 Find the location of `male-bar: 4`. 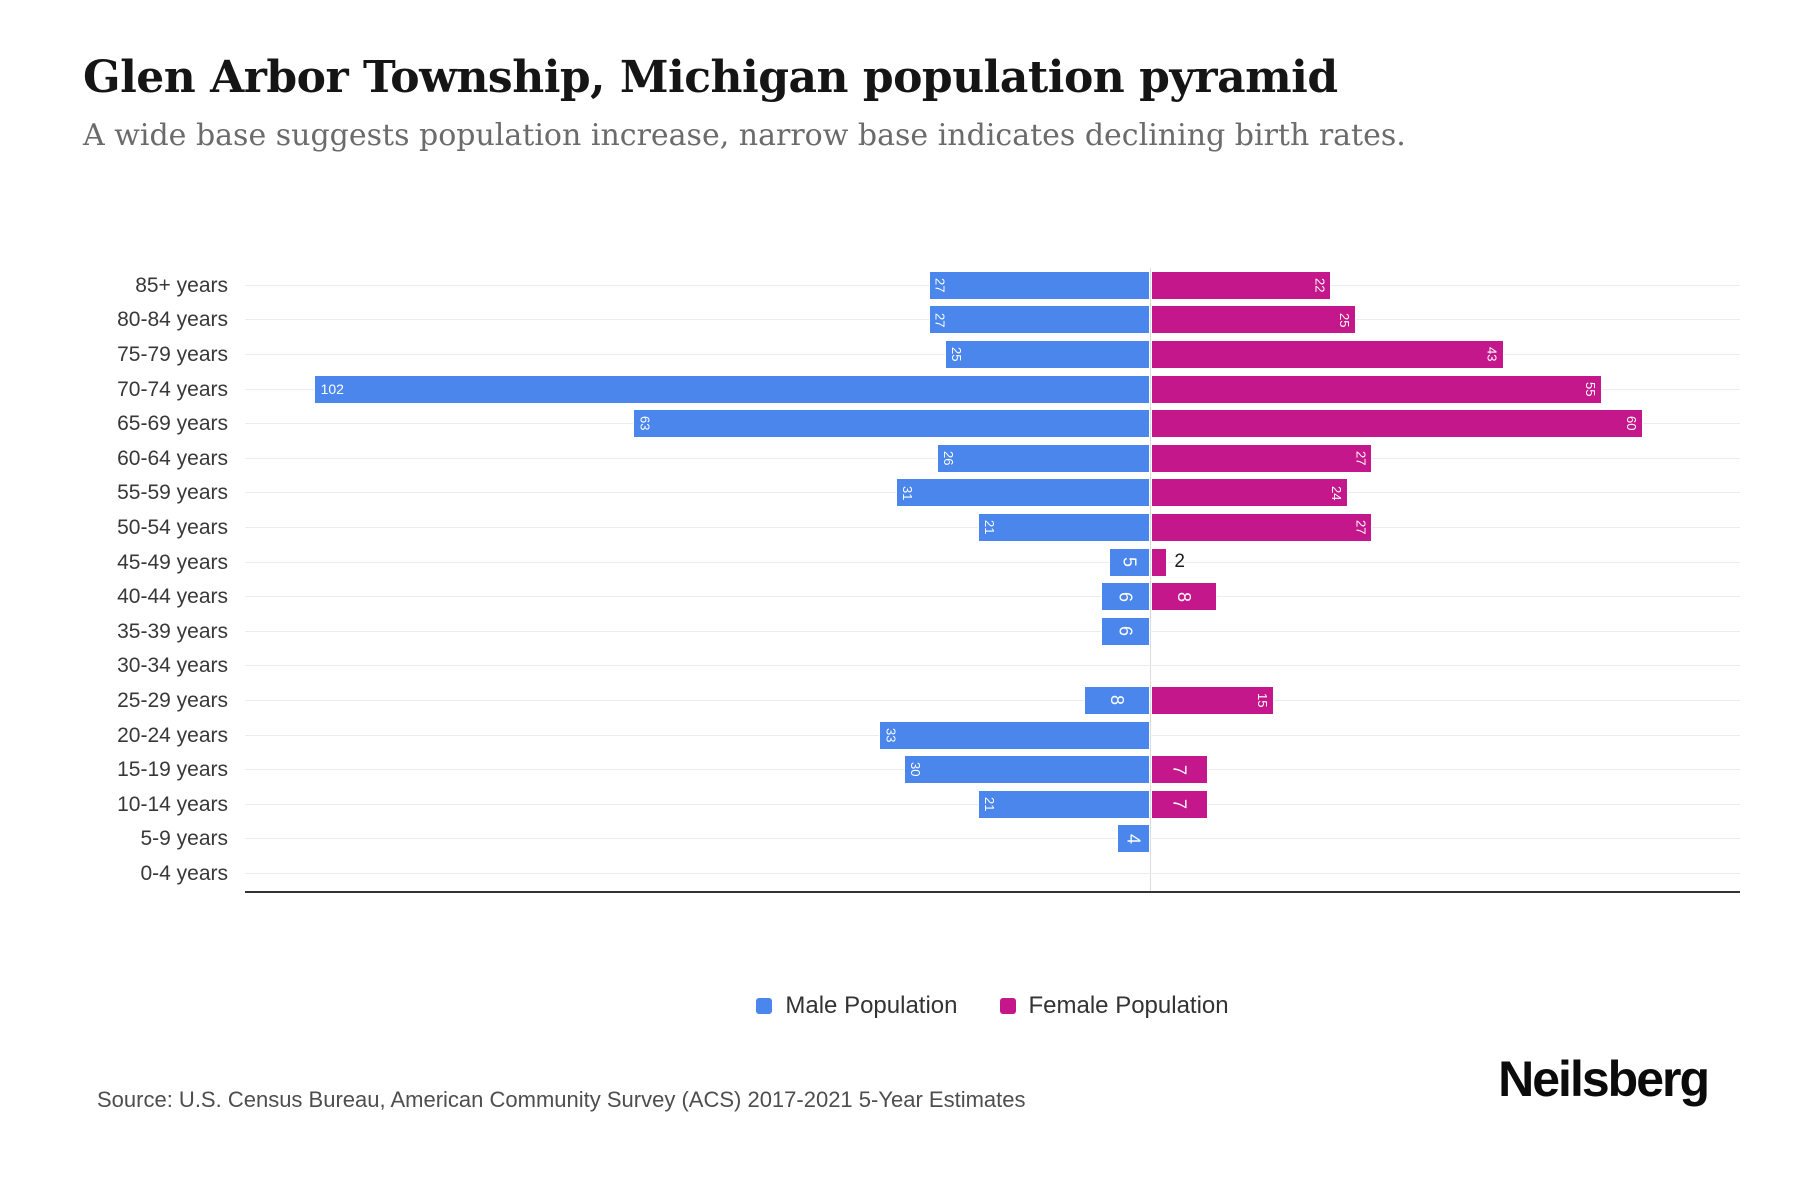

male-bar: 4 is located at coordinates (1133, 839).